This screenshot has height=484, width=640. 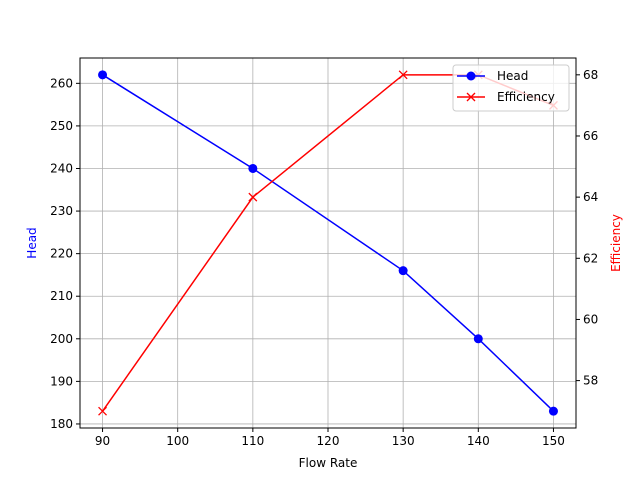 I want to click on y-tick-label: 230, so click(x=61, y=211).